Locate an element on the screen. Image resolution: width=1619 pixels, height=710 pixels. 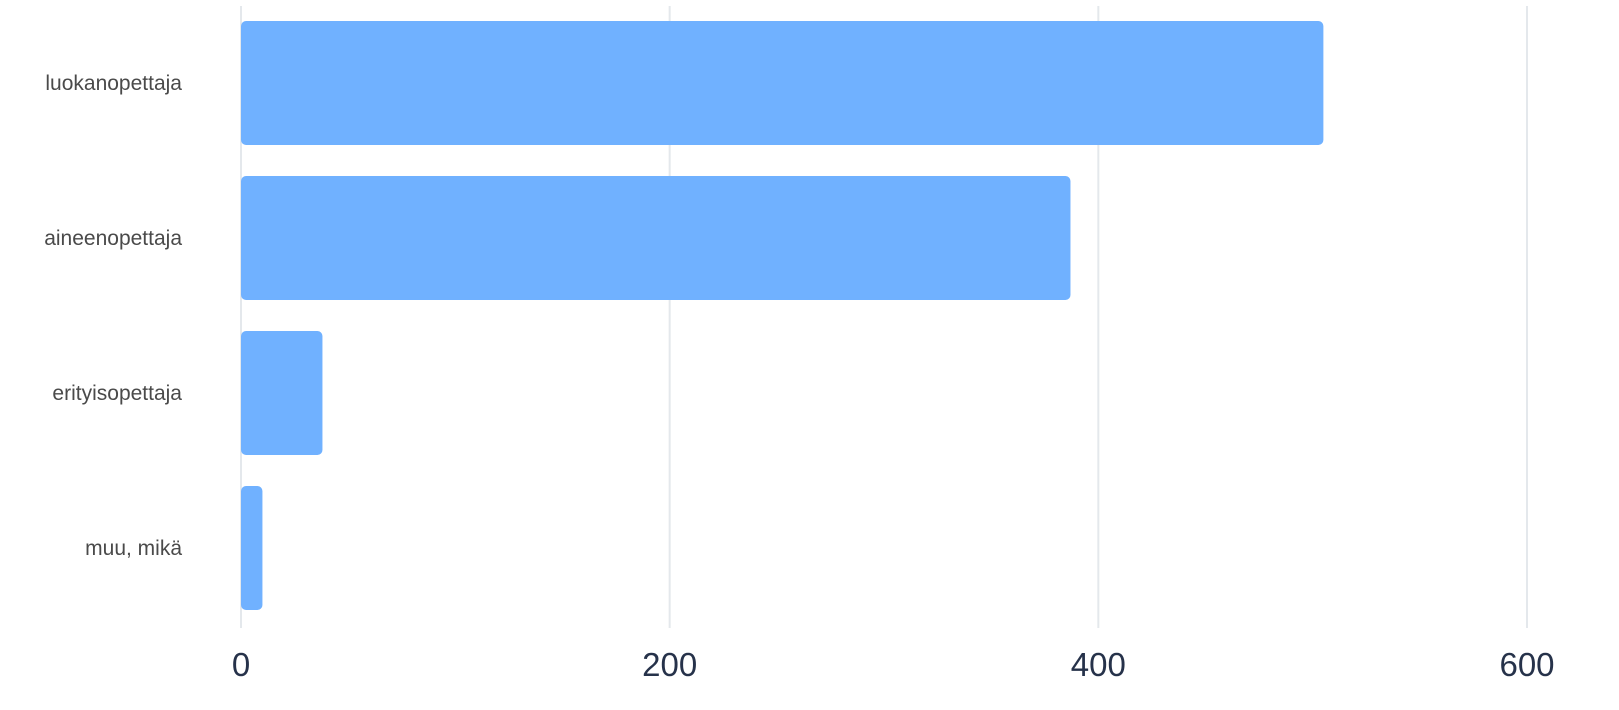
category-label: luokanopettaja is located at coordinates (113, 83).